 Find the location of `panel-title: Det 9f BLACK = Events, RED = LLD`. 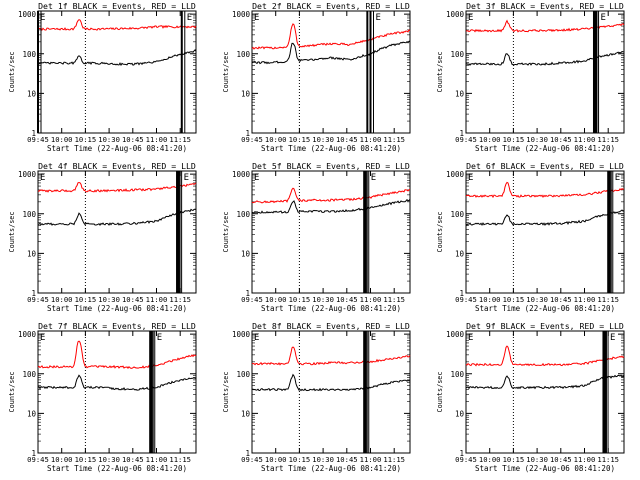

panel-title: Det 9f BLACK = Events, RED = LLD is located at coordinates (545, 326).